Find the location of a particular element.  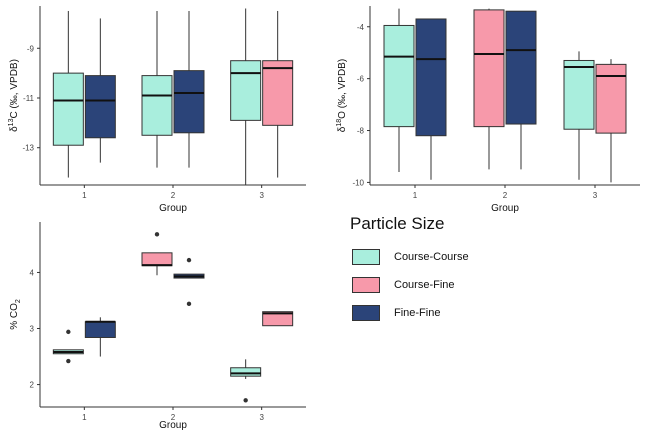

legend-title: Particle Size is located at coordinates (397, 223).